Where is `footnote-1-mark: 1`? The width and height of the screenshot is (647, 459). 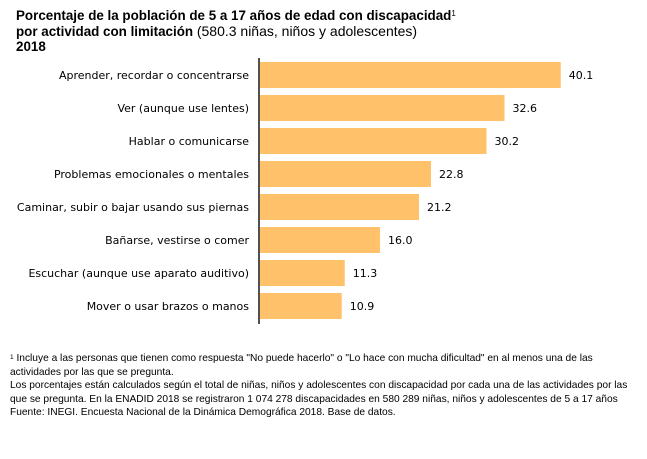 footnote-1-mark: 1 is located at coordinates (12, 357).